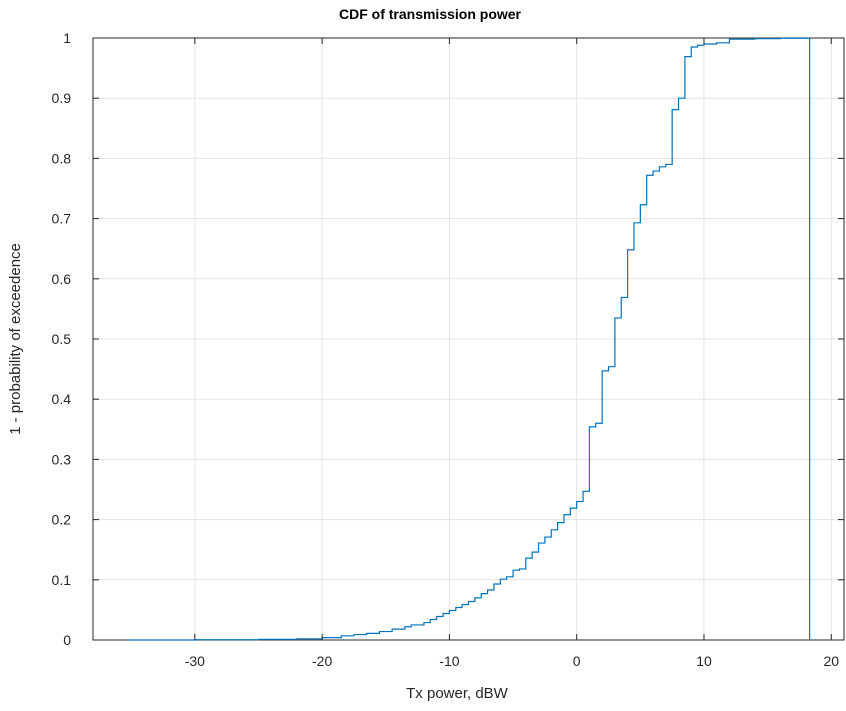  Describe the element at coordinates (15, 339) in the screenshot. I see `y-axis-label: 1 - probability of exceedence` at that location.